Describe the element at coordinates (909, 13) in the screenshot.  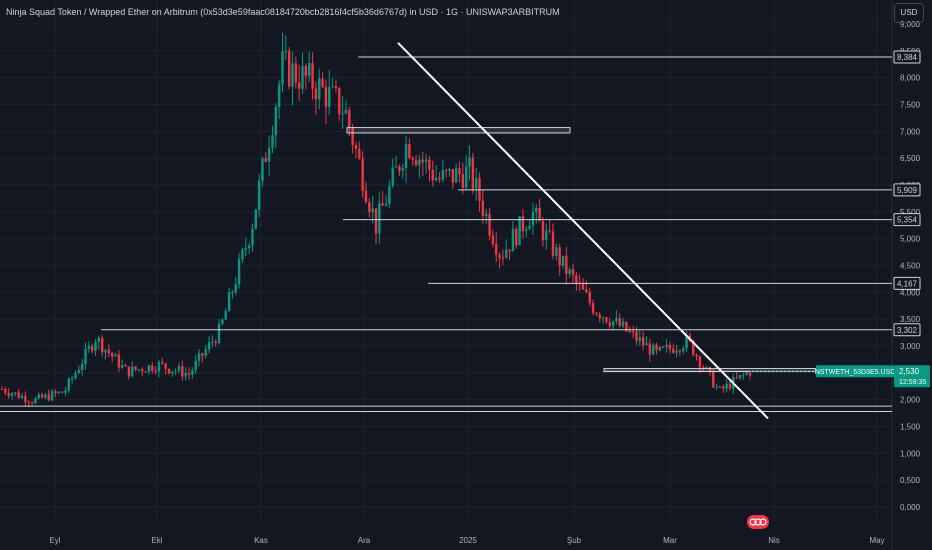
I see `currency-button: USD` at that location.